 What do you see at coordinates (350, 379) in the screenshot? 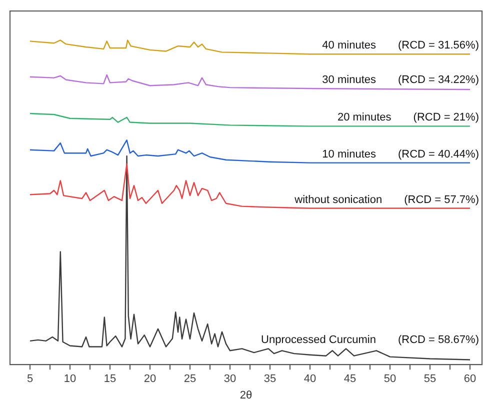
I see `x-tick-label: 45` at bounding box center [350, 379].